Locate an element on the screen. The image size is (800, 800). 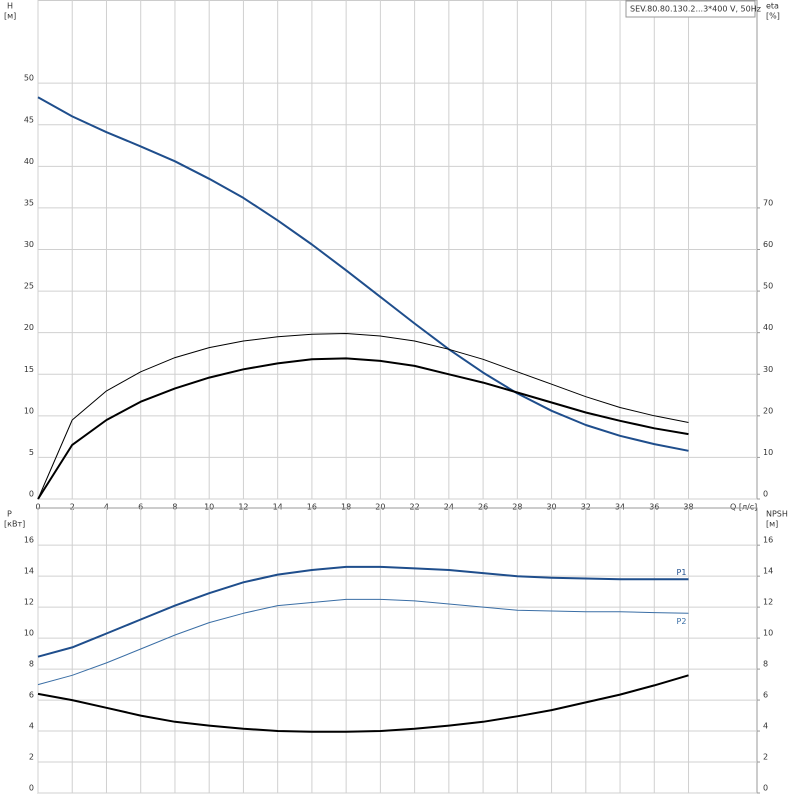
y2-axis-label: eta is located at coordinates (772, 6).